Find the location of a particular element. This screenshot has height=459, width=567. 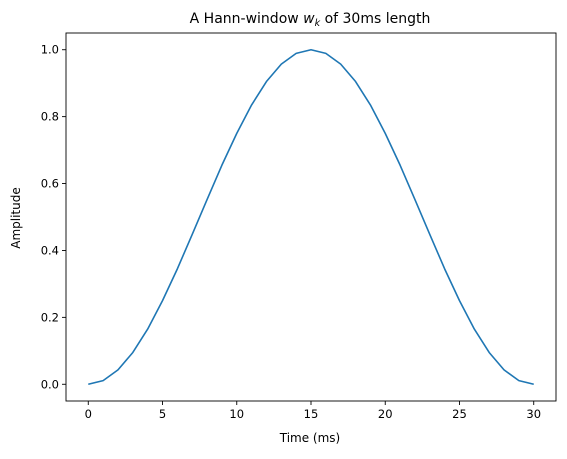

x-tick-label: 20 is located at coordinates (385, 414).